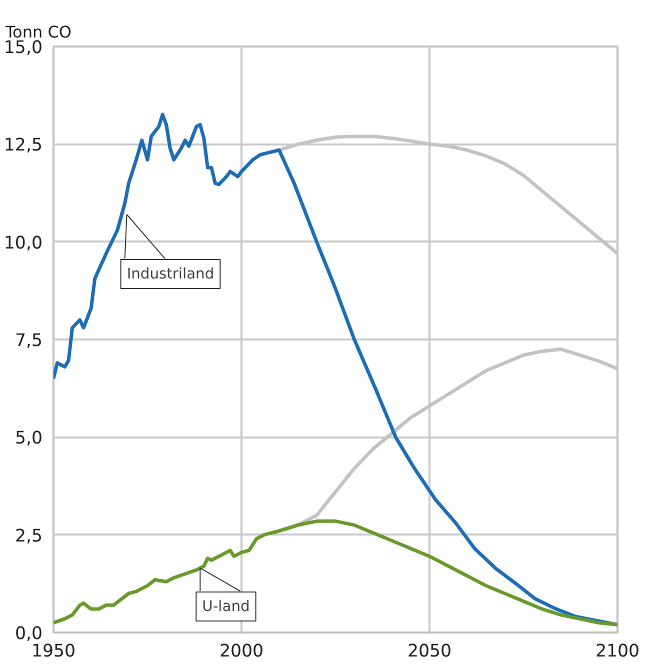  Describe the element at coordinates (28, 341) in the screenshot. I see `y-tick-label: 7,5` at that location.